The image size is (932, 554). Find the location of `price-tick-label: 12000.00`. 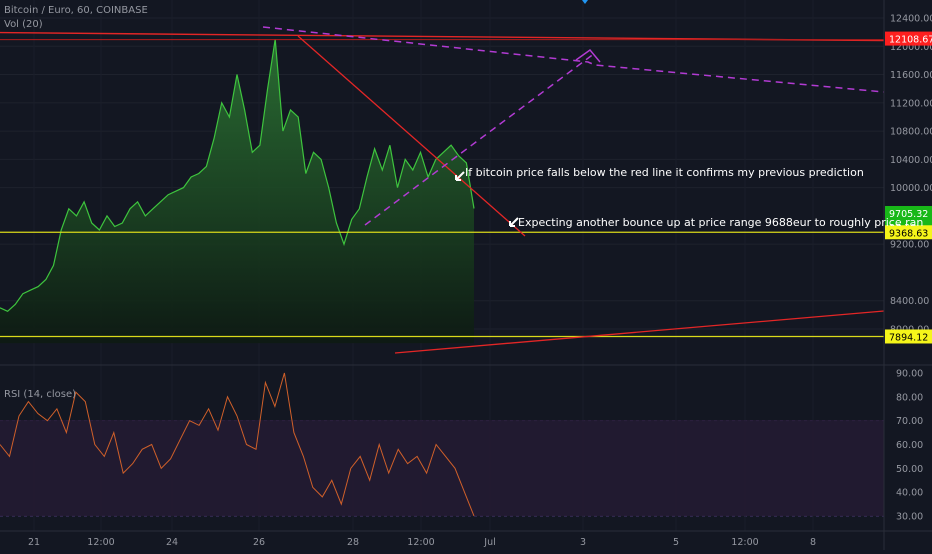

price-tick-label: 12000.00 is located at coordinates (911, 47).